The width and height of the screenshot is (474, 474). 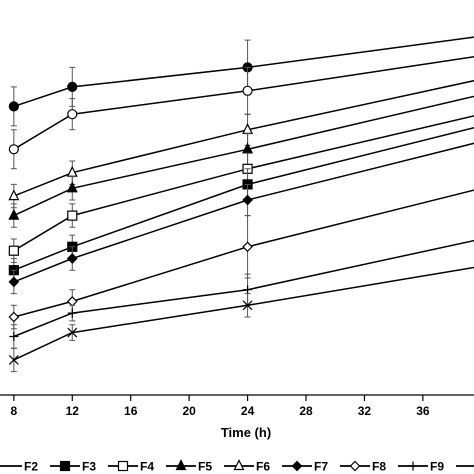 What do you see at coordinates (263, 467) in the screenshot?
I see `legend-label: F6` at bounding box center [263, 467].